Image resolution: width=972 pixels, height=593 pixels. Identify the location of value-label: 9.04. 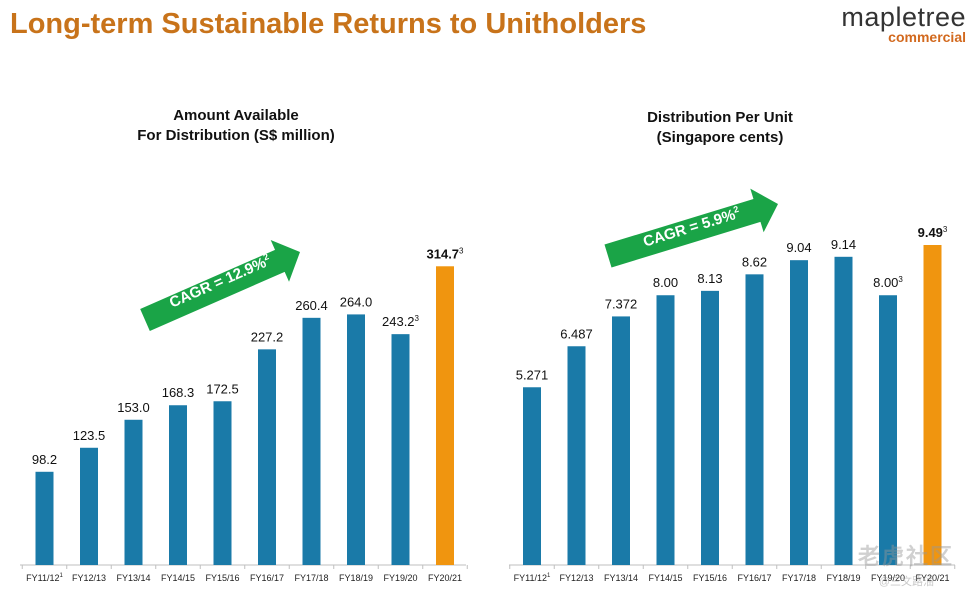
(798, 247).